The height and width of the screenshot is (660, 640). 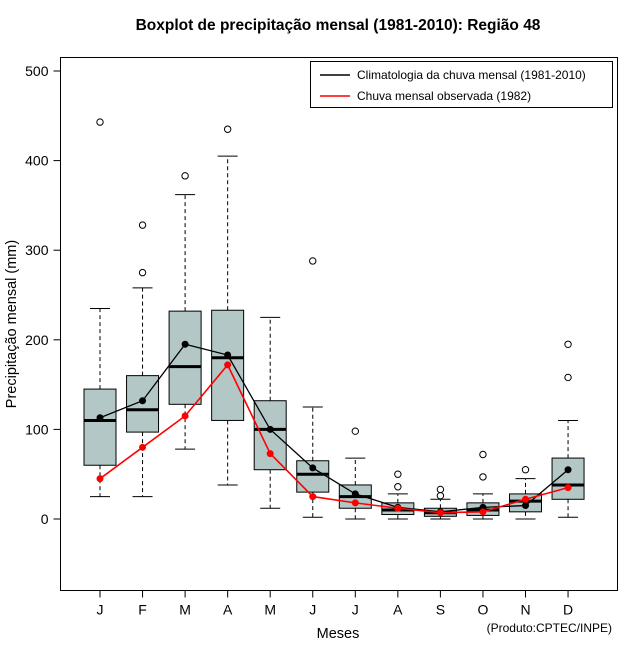 I want to click on y-tick-label: 200, so click(x=37, y=340).